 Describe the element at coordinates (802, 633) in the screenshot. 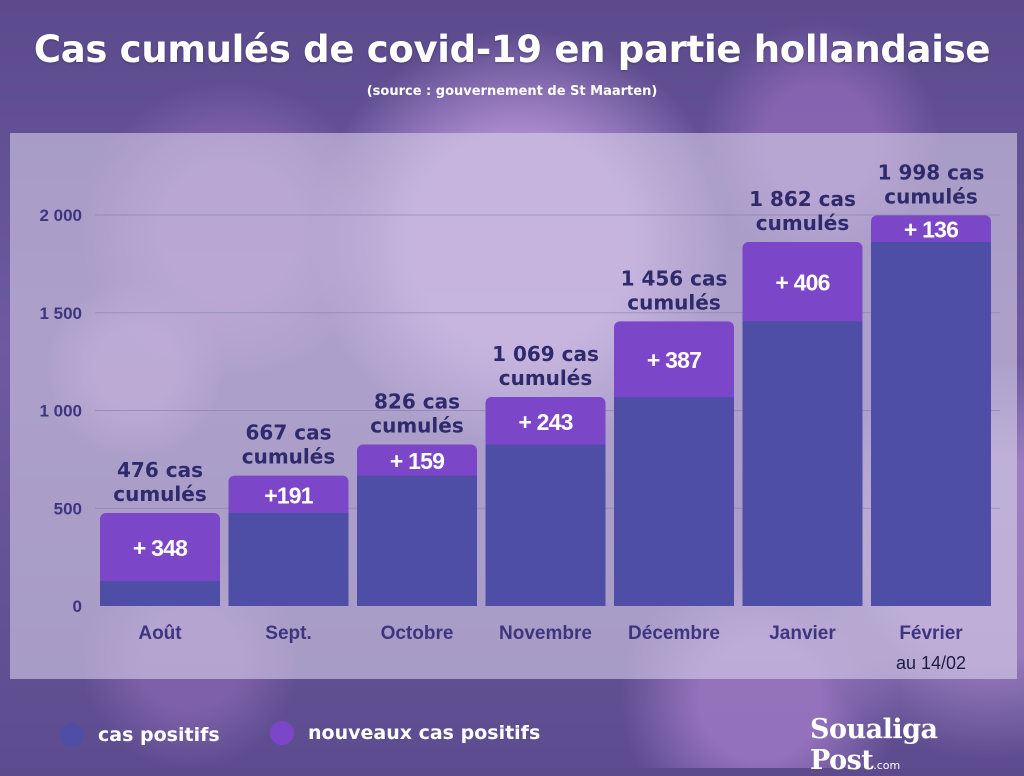

I see `x-category-label: Janvier` at that location.